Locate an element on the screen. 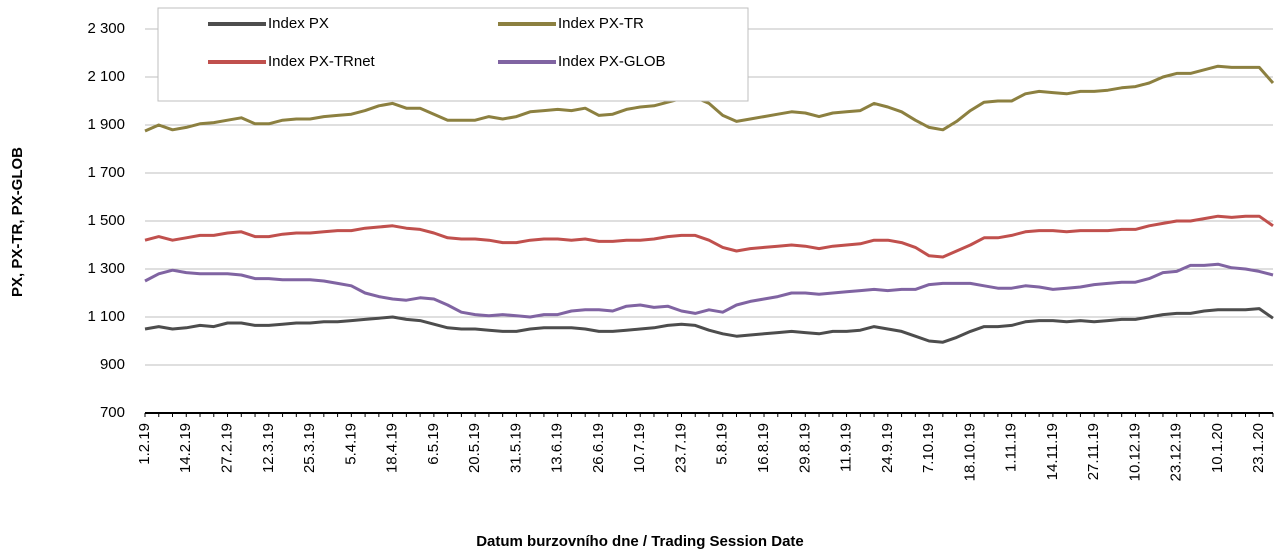 The width and height of the screenshot is (1275, 553). x-tick-label: 18.10.19 is located at coordinates (969, 452).